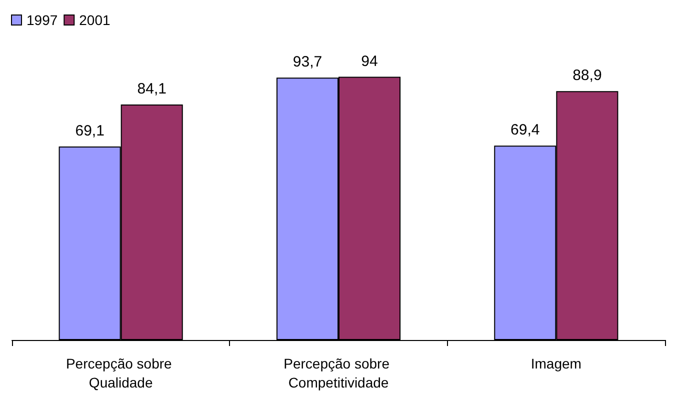  What do you see at coordinates (339, 373) in the screenshot?
I see `x-tick-label: Percepção sobre Competitividade` at bounding box center [339, 373].